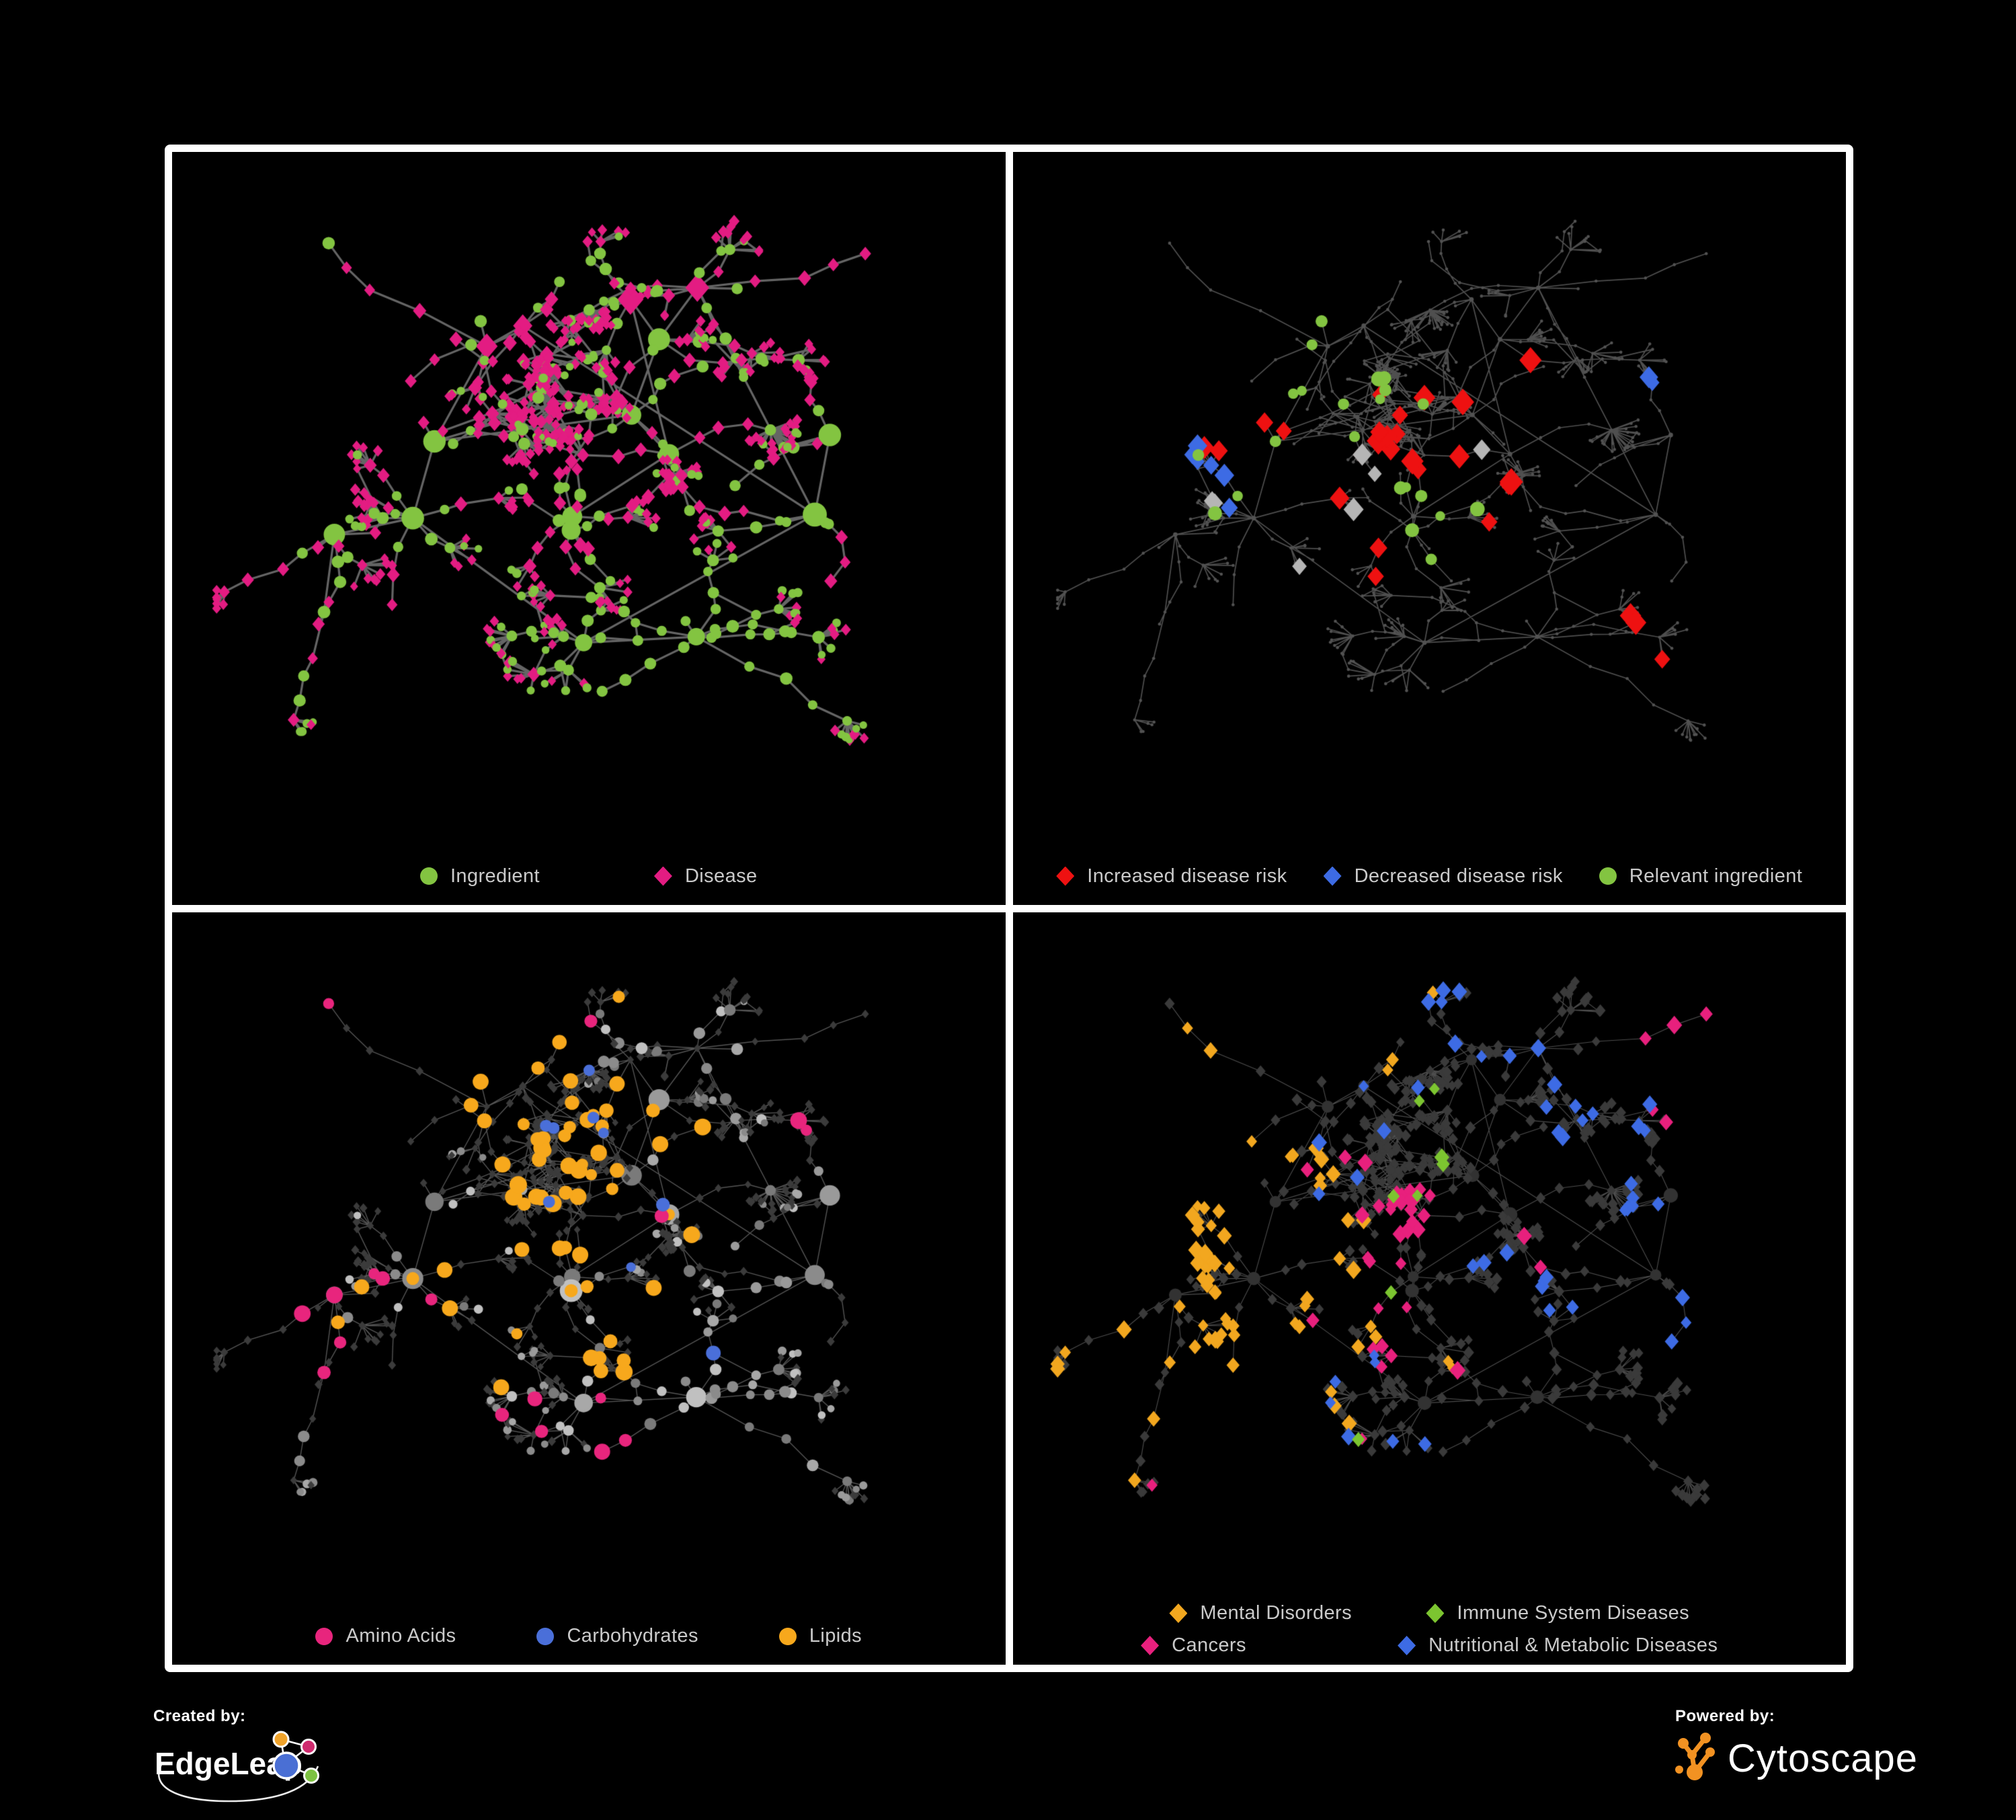 This screenshot has width=2016, height=1820. I want to click on legend-label: Increased disease risk, so click(1187, 876).